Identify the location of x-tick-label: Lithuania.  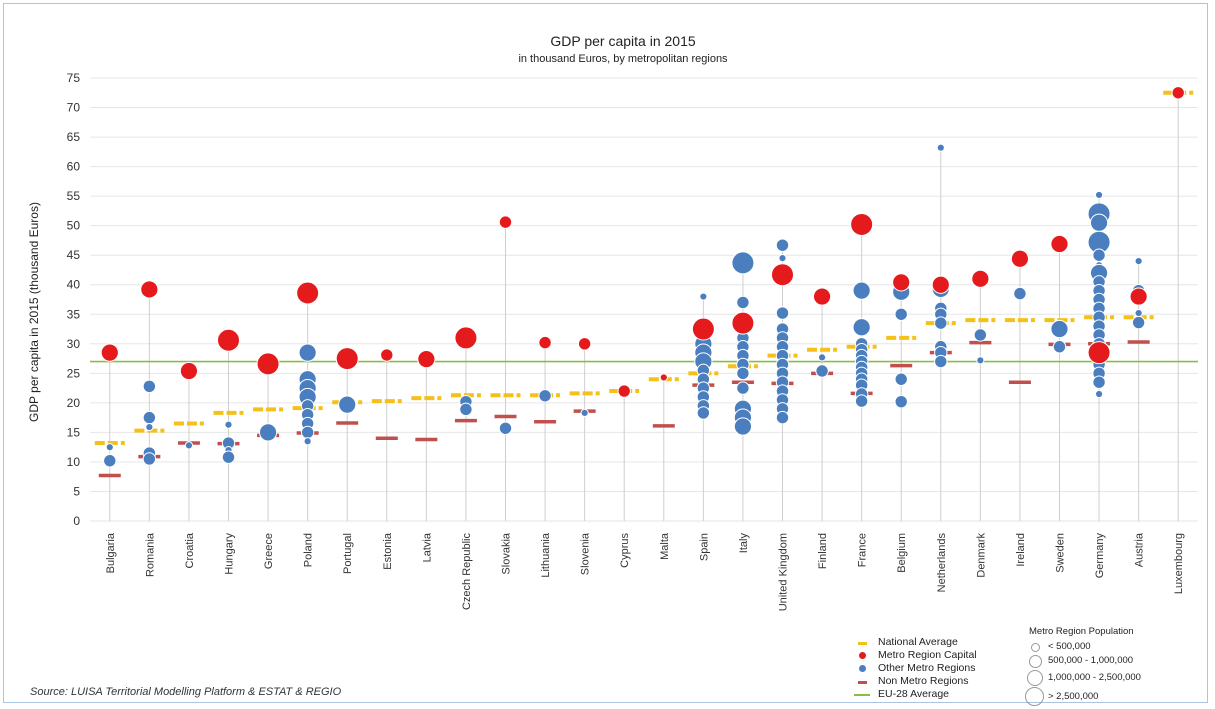
(546, 555).